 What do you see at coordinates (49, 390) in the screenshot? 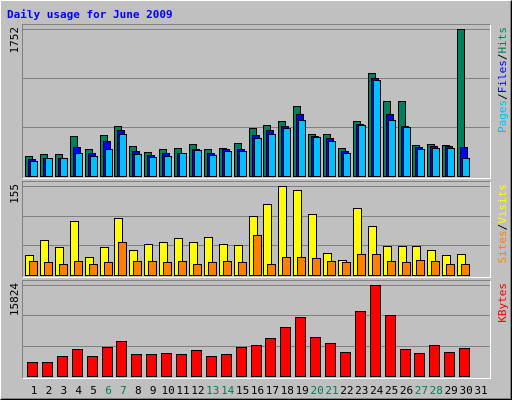
I see `x-tick-label: 2` at bounding box center [49, 390].